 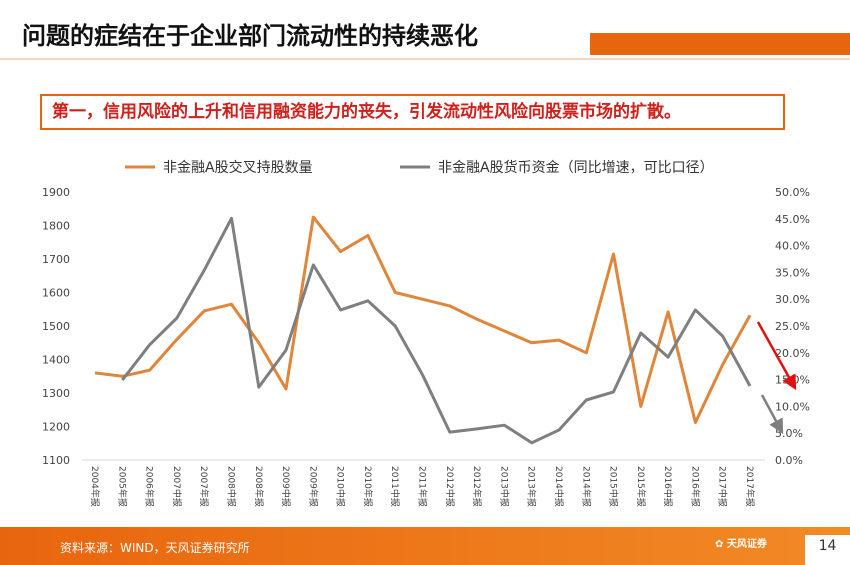 What do you see at coordinates (250, 36) in the screenshot?
I see `page-title: 问题的症结在于企业部门流动性的持续恶化` at bounding box center [250, 36].